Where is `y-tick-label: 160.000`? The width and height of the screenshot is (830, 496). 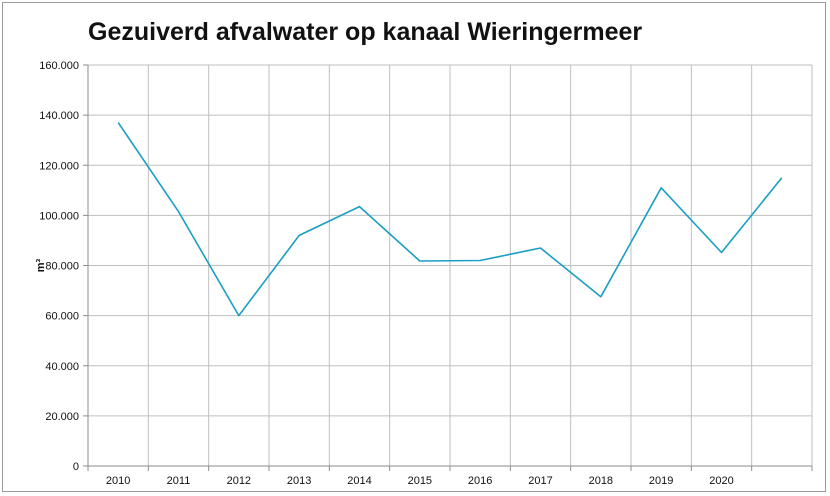
y-tick-label: 160.000 is located at coordinates (59, 66).